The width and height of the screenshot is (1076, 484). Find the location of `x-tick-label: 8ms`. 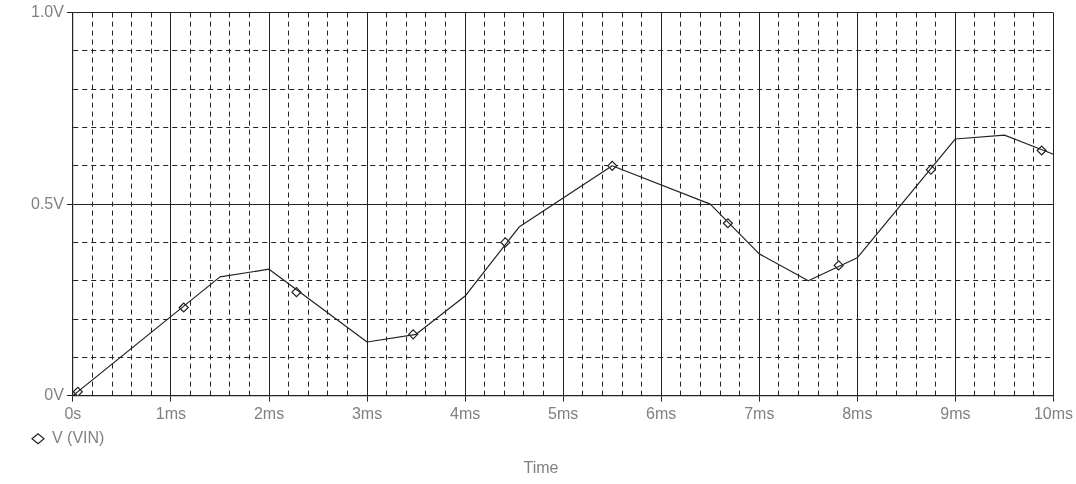

x-tick-label: 8ms is located at coordinates (857, 413).